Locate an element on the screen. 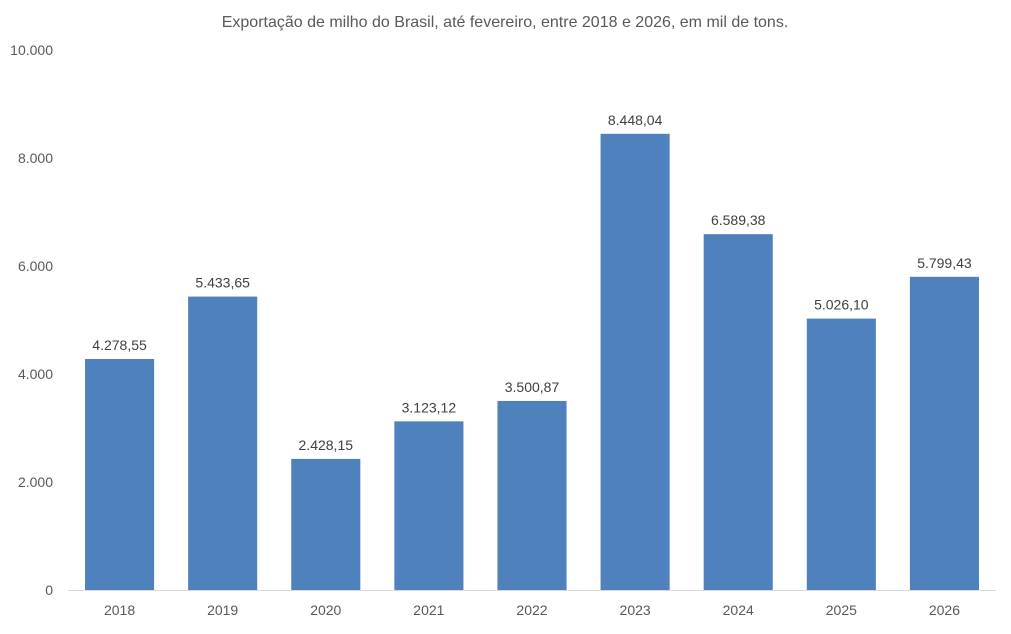 This screenshot has width=1011, height=634. data-label: 5.026,10 is located at coordinates (841, 305).